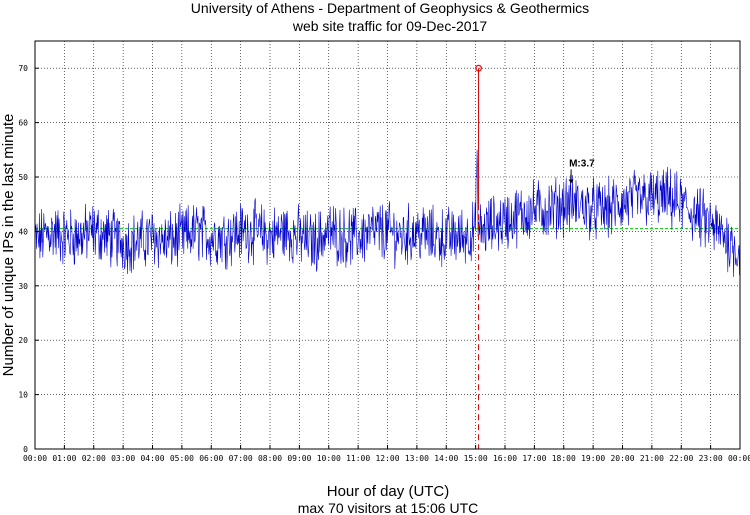  What do you see at coordinates (388, 507) in the screenshot?
I see `max-caption: max 70 visitors at 15:06 UTC` at bounding box center [388, 507].